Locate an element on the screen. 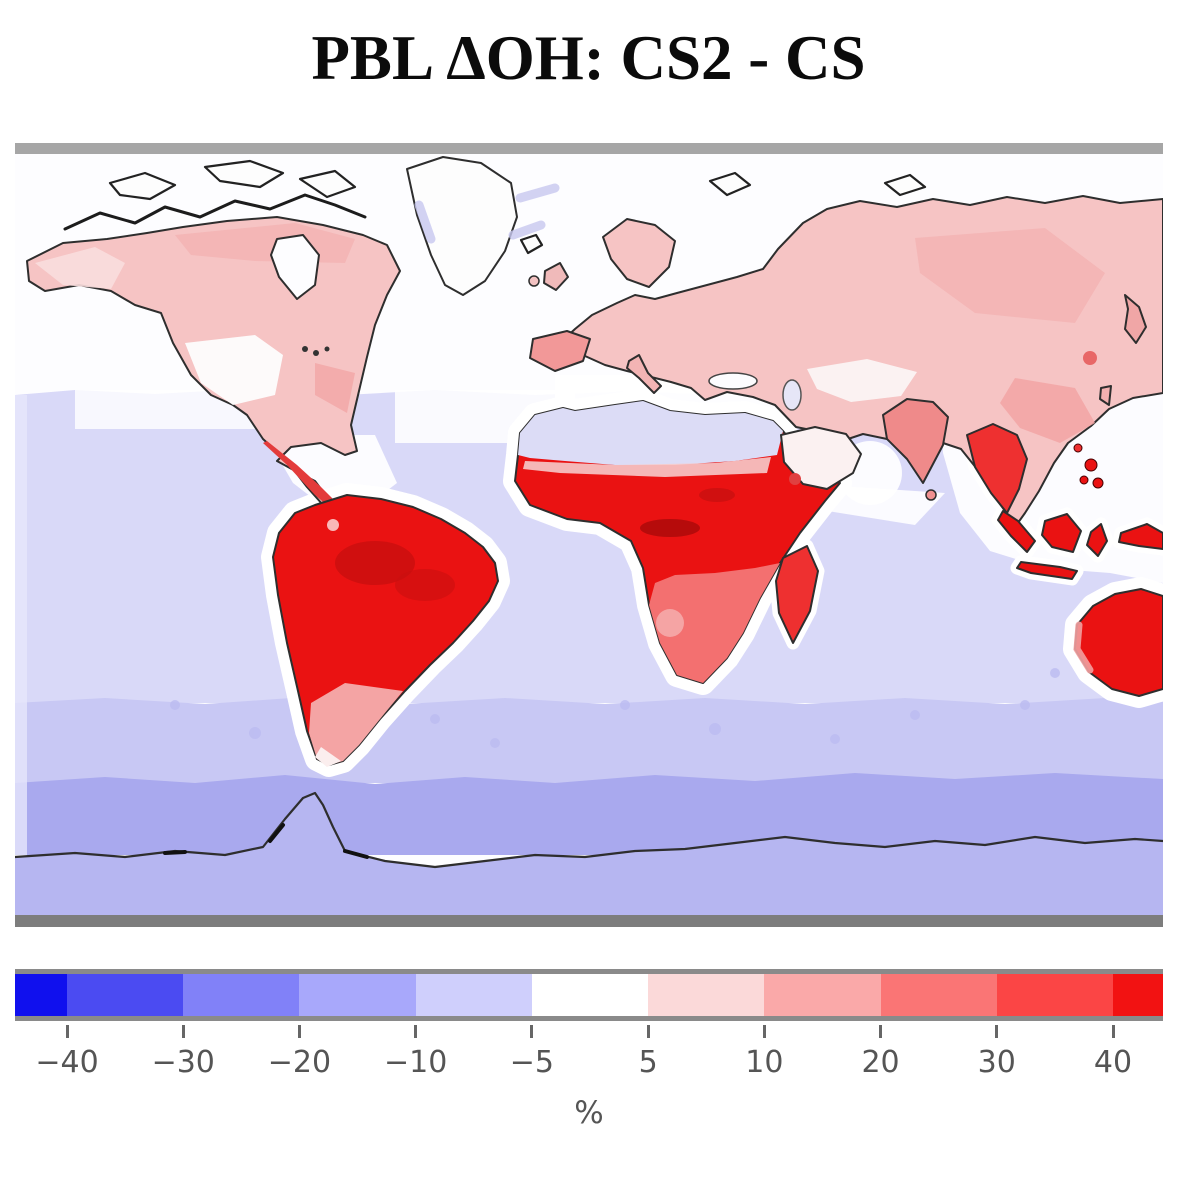 The height and width of the screenshot is (1177, 1177). colorbar-tick-label: −10 is located at coordinates (416, 1062).